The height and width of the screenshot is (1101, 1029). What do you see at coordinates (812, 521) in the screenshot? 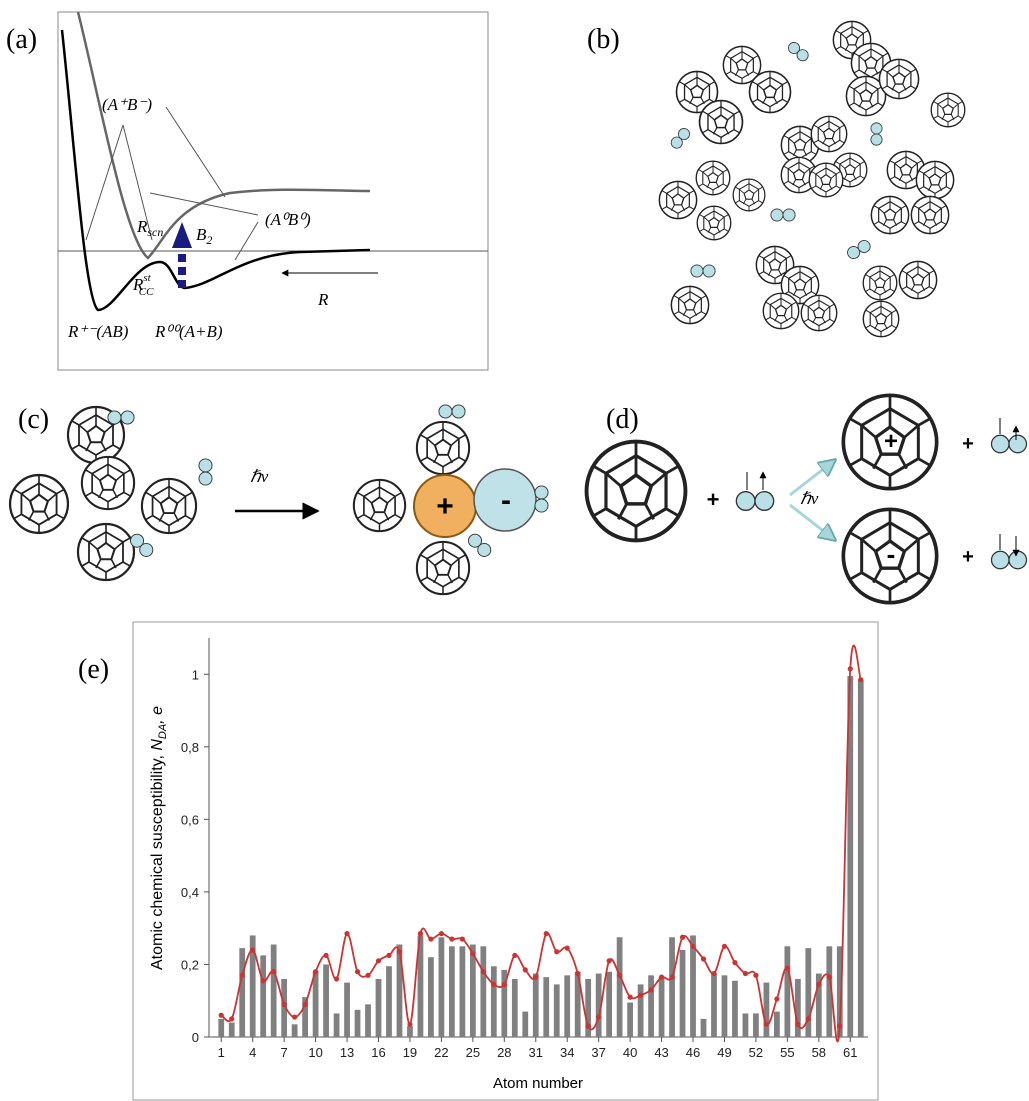
I see `branch-arrow` at bounding box center [812, 521].